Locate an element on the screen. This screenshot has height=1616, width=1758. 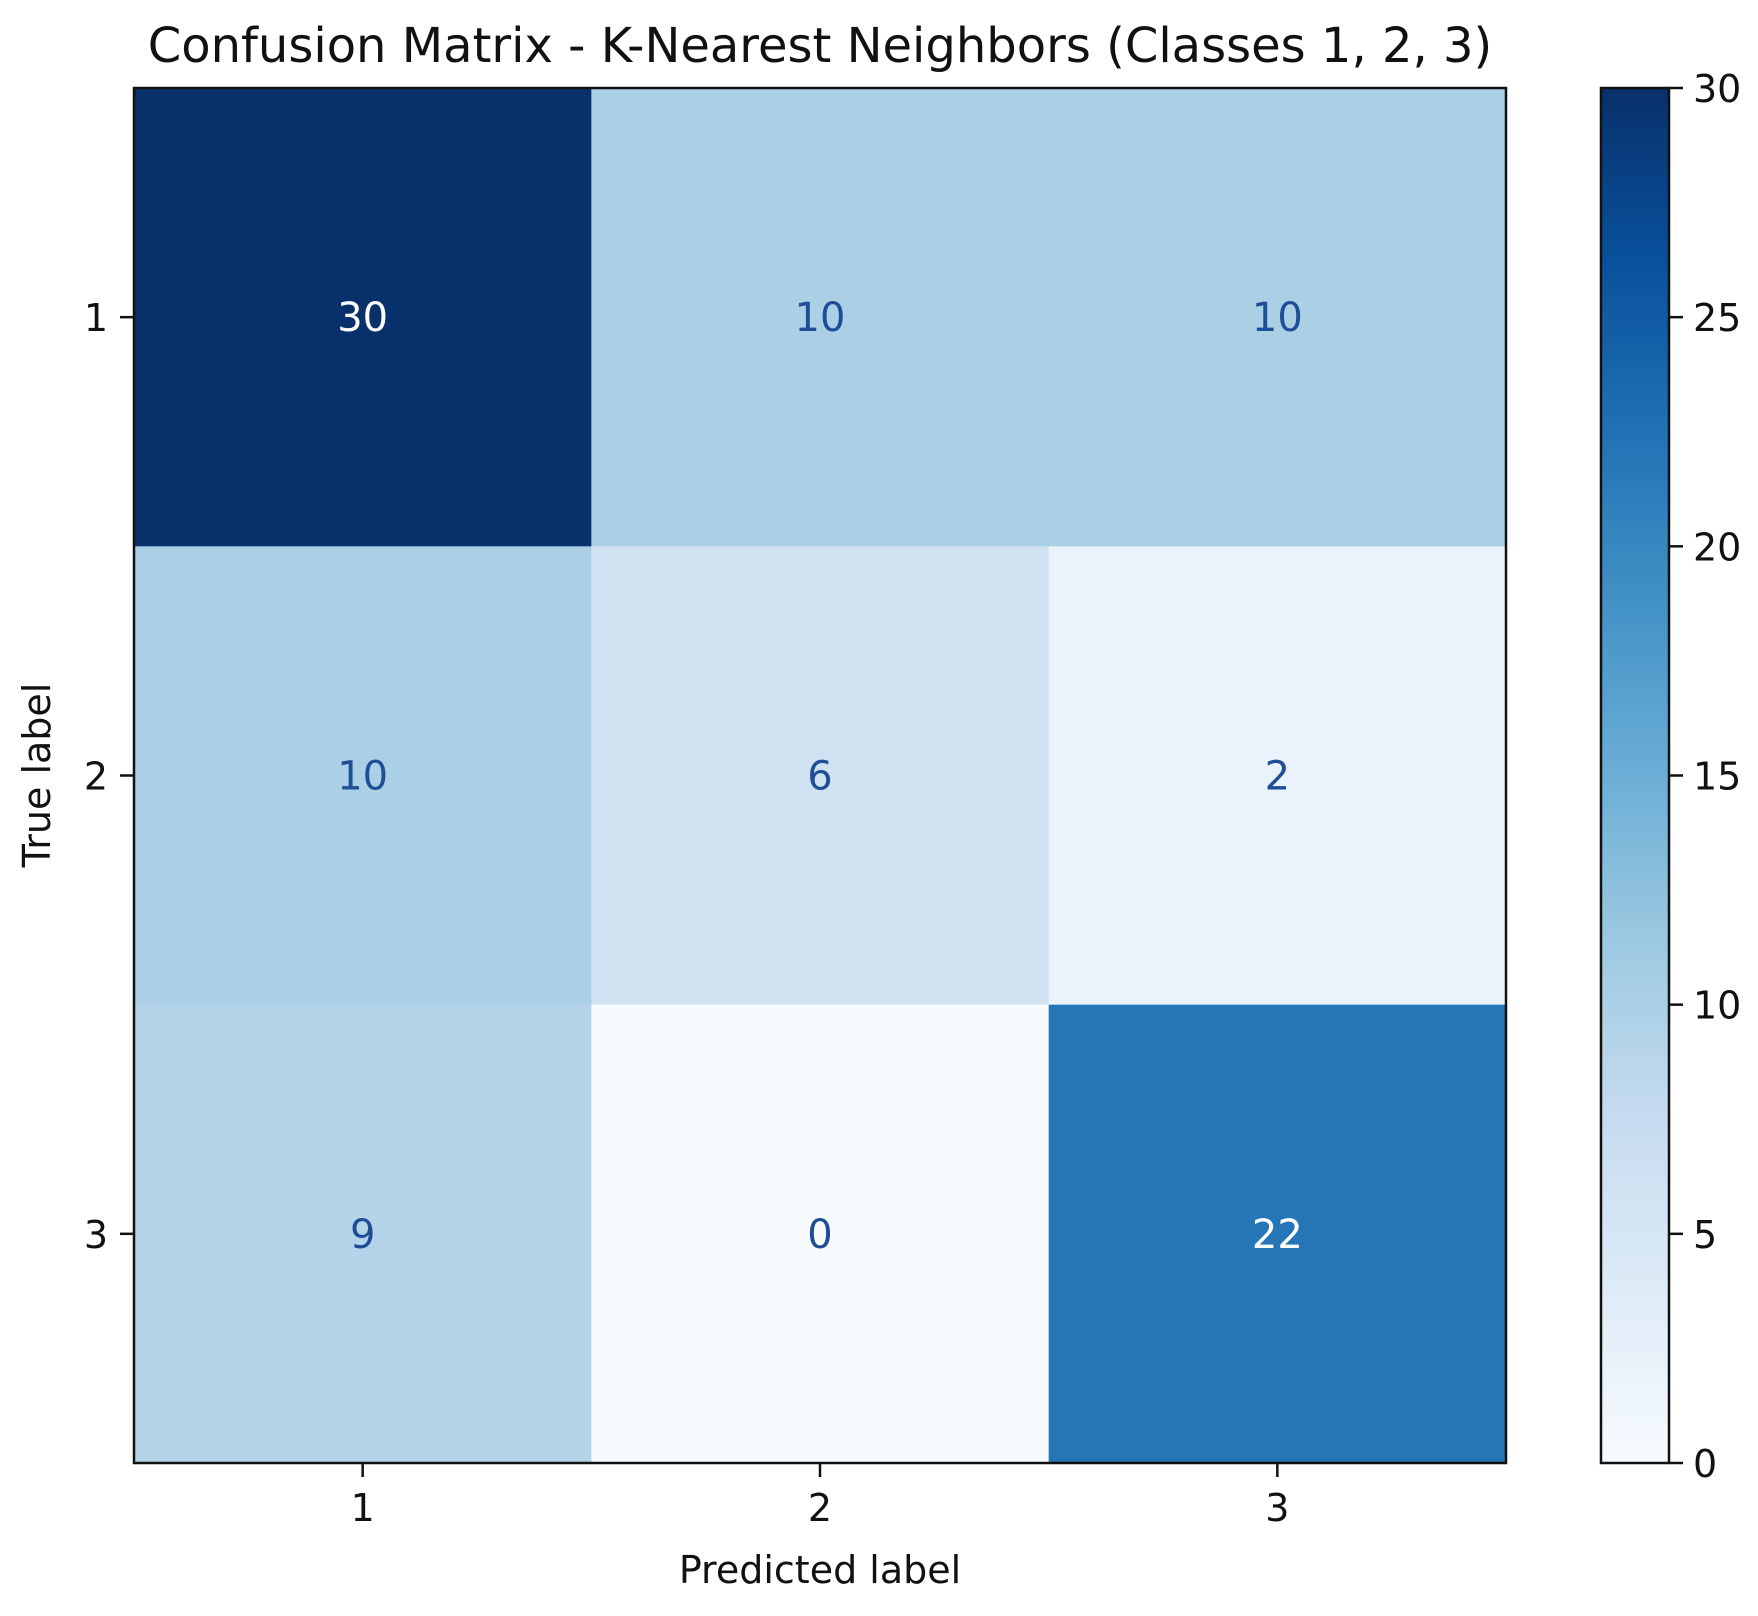
cell-value-label: 30 is located at coordinates (362, 318).